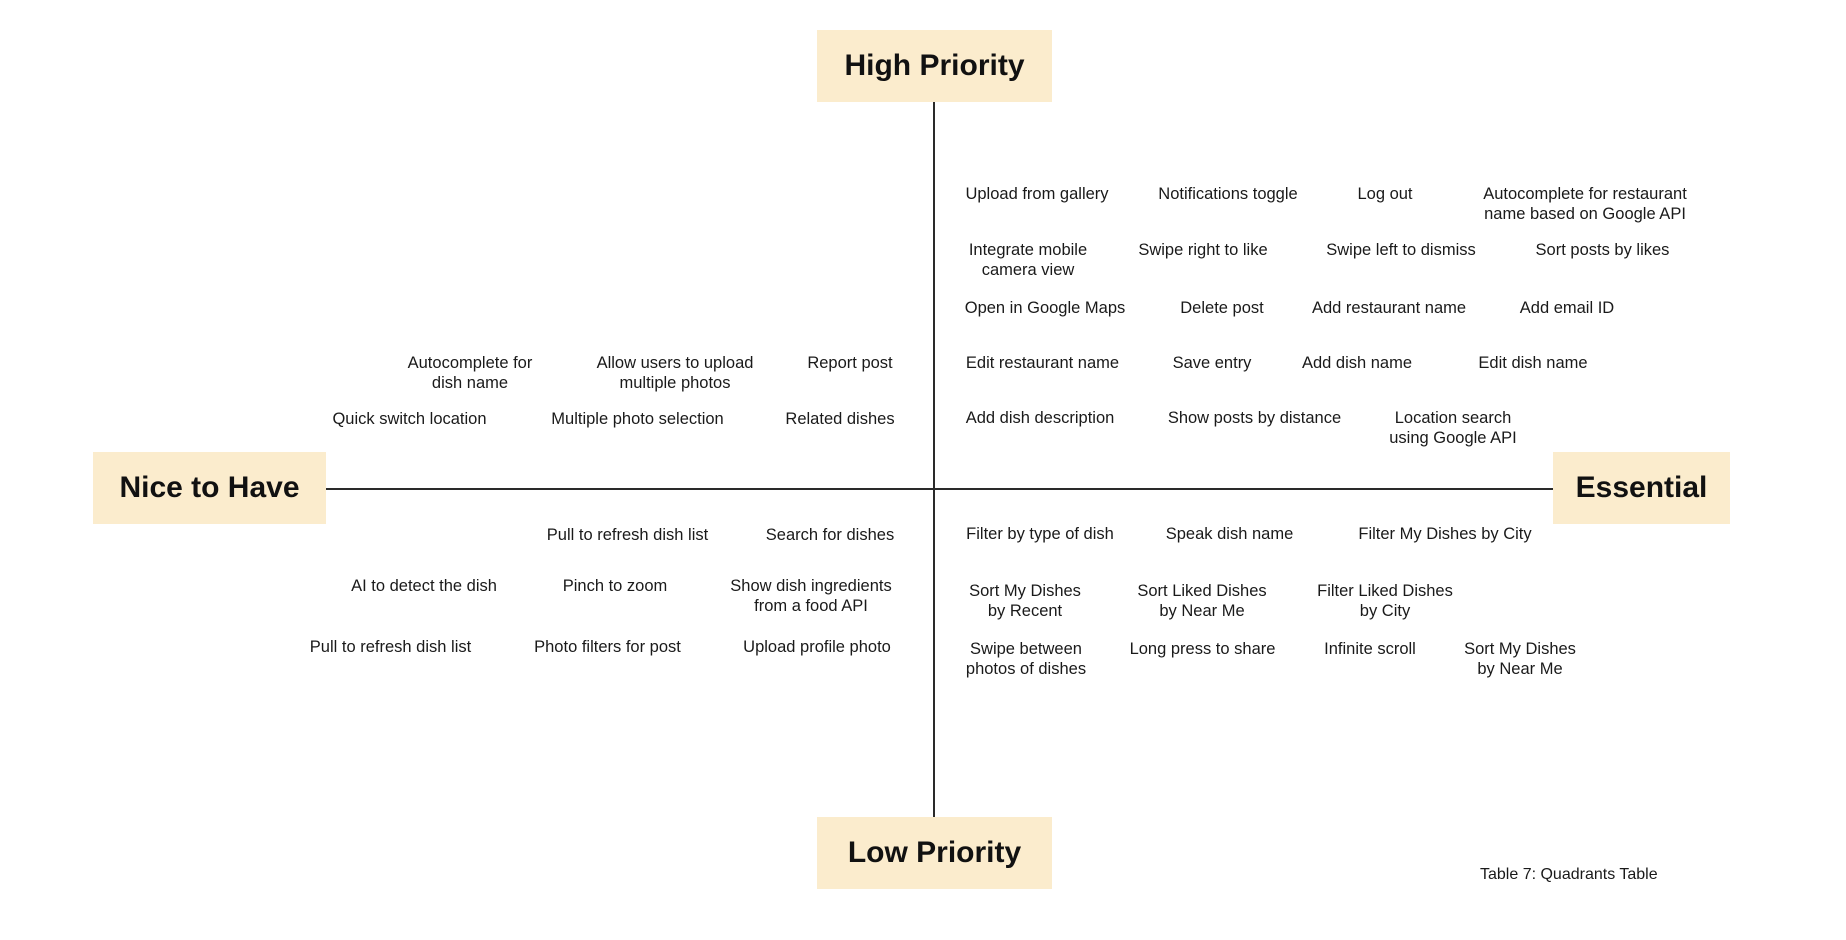 This screenshot has width=1846, height=940. I want to click on quadrant-item: Log out, so click(1385, 194).